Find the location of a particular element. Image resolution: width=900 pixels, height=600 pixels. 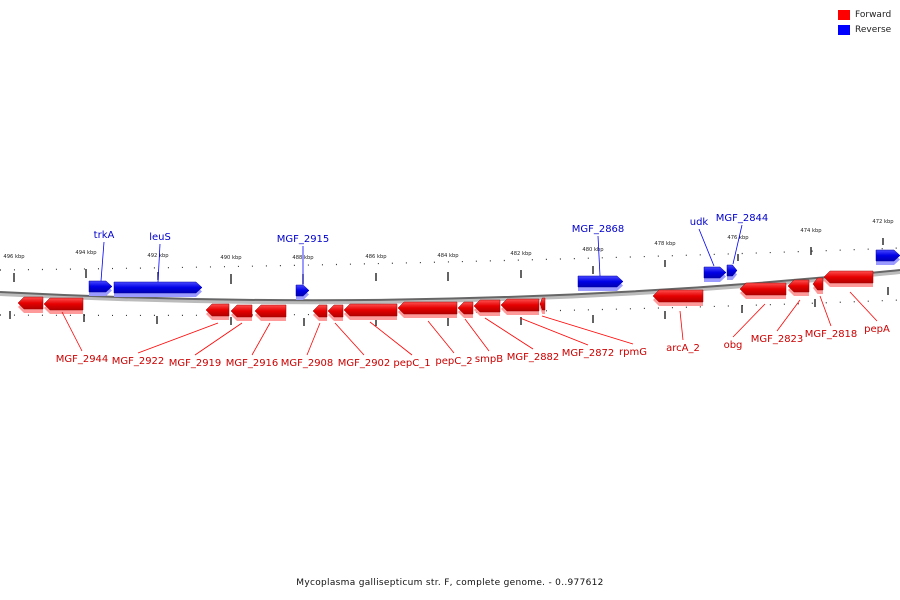

scale-tick-label: 482 kbp is located at coordinates (521, 254).